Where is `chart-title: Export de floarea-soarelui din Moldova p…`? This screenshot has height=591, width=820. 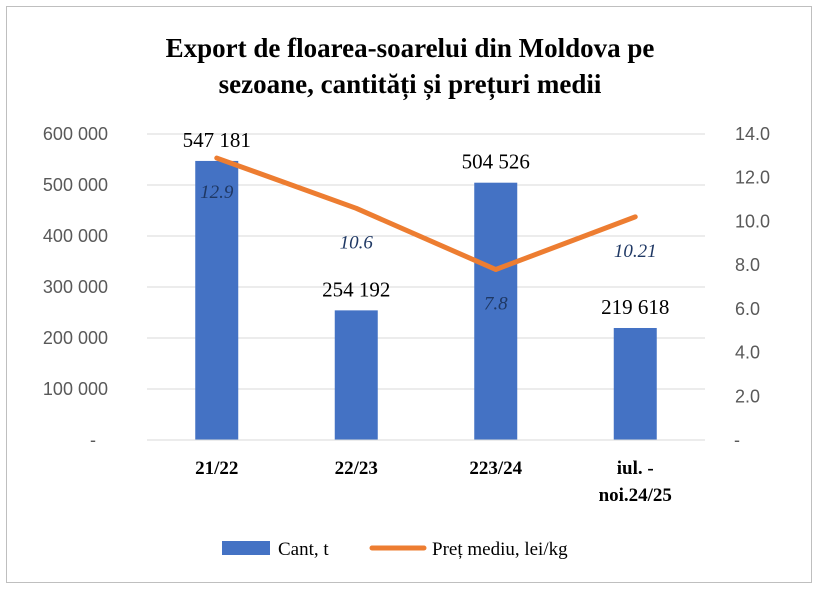 chart-title: Export de floarea-soarelui din Moldova p… is located at coordinates (410, 66).